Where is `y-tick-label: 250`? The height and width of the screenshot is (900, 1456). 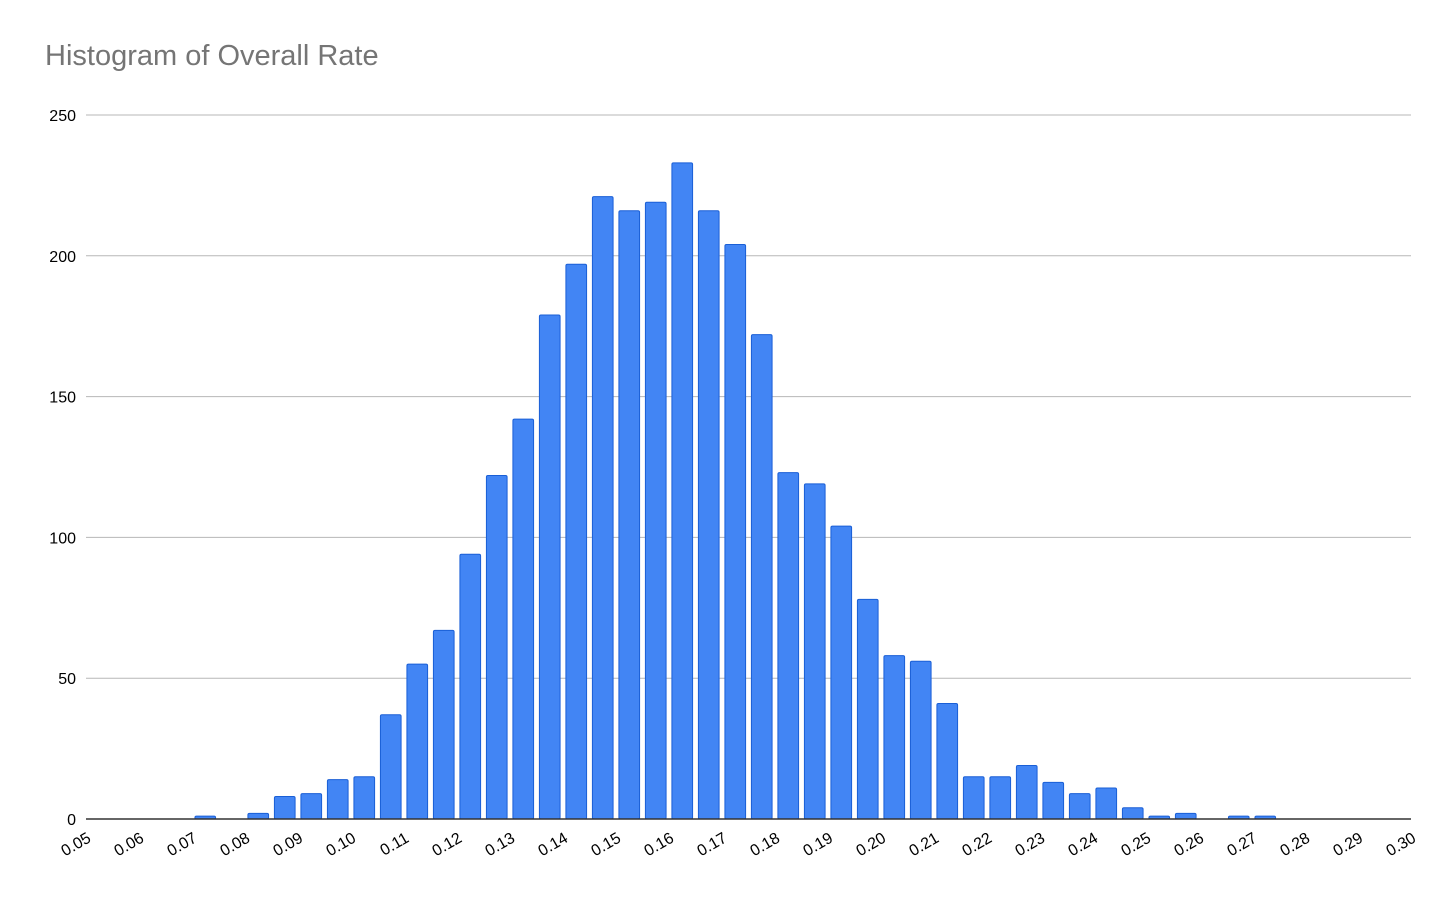
y-tick-label: 250 is located at coordinates (62, 116).